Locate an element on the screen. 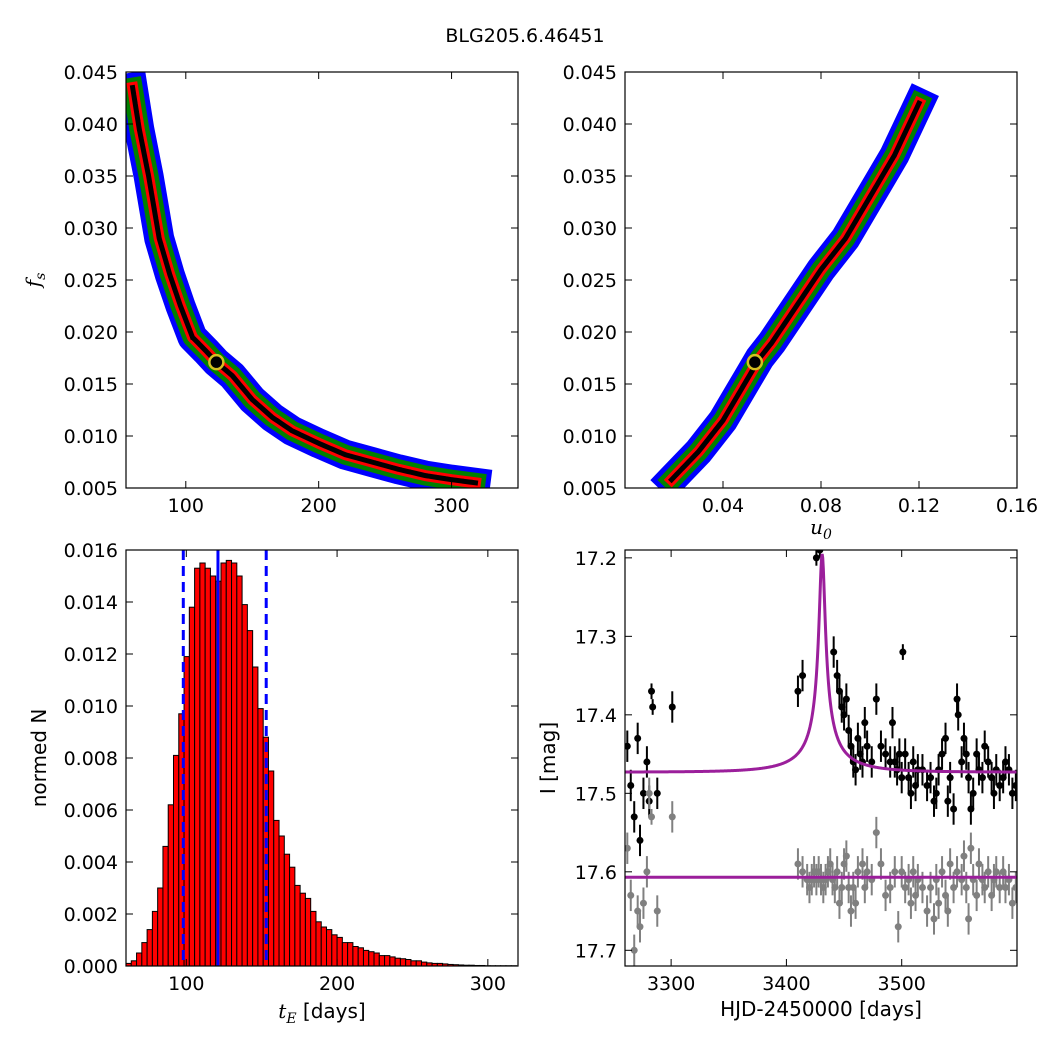 The height and width of the screenshot is (1054, 1050). x-tick-label: 200 is located at coordinates (337, 984).